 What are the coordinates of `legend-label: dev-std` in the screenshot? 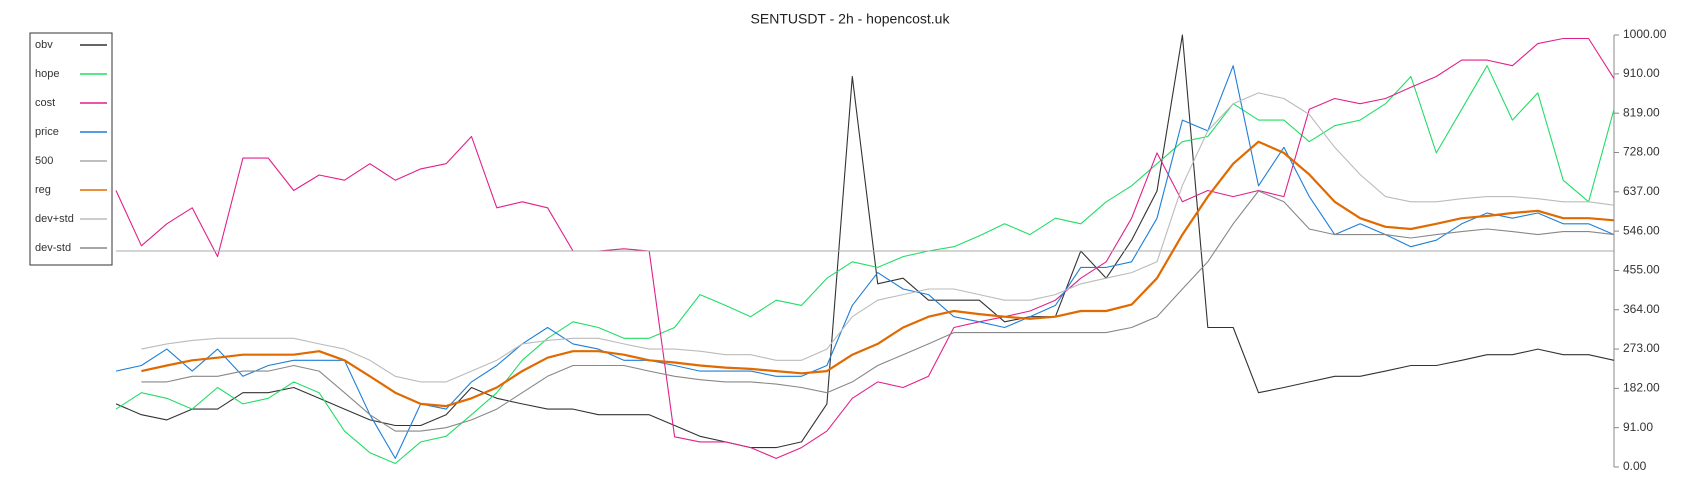 It's located at (53, 248).